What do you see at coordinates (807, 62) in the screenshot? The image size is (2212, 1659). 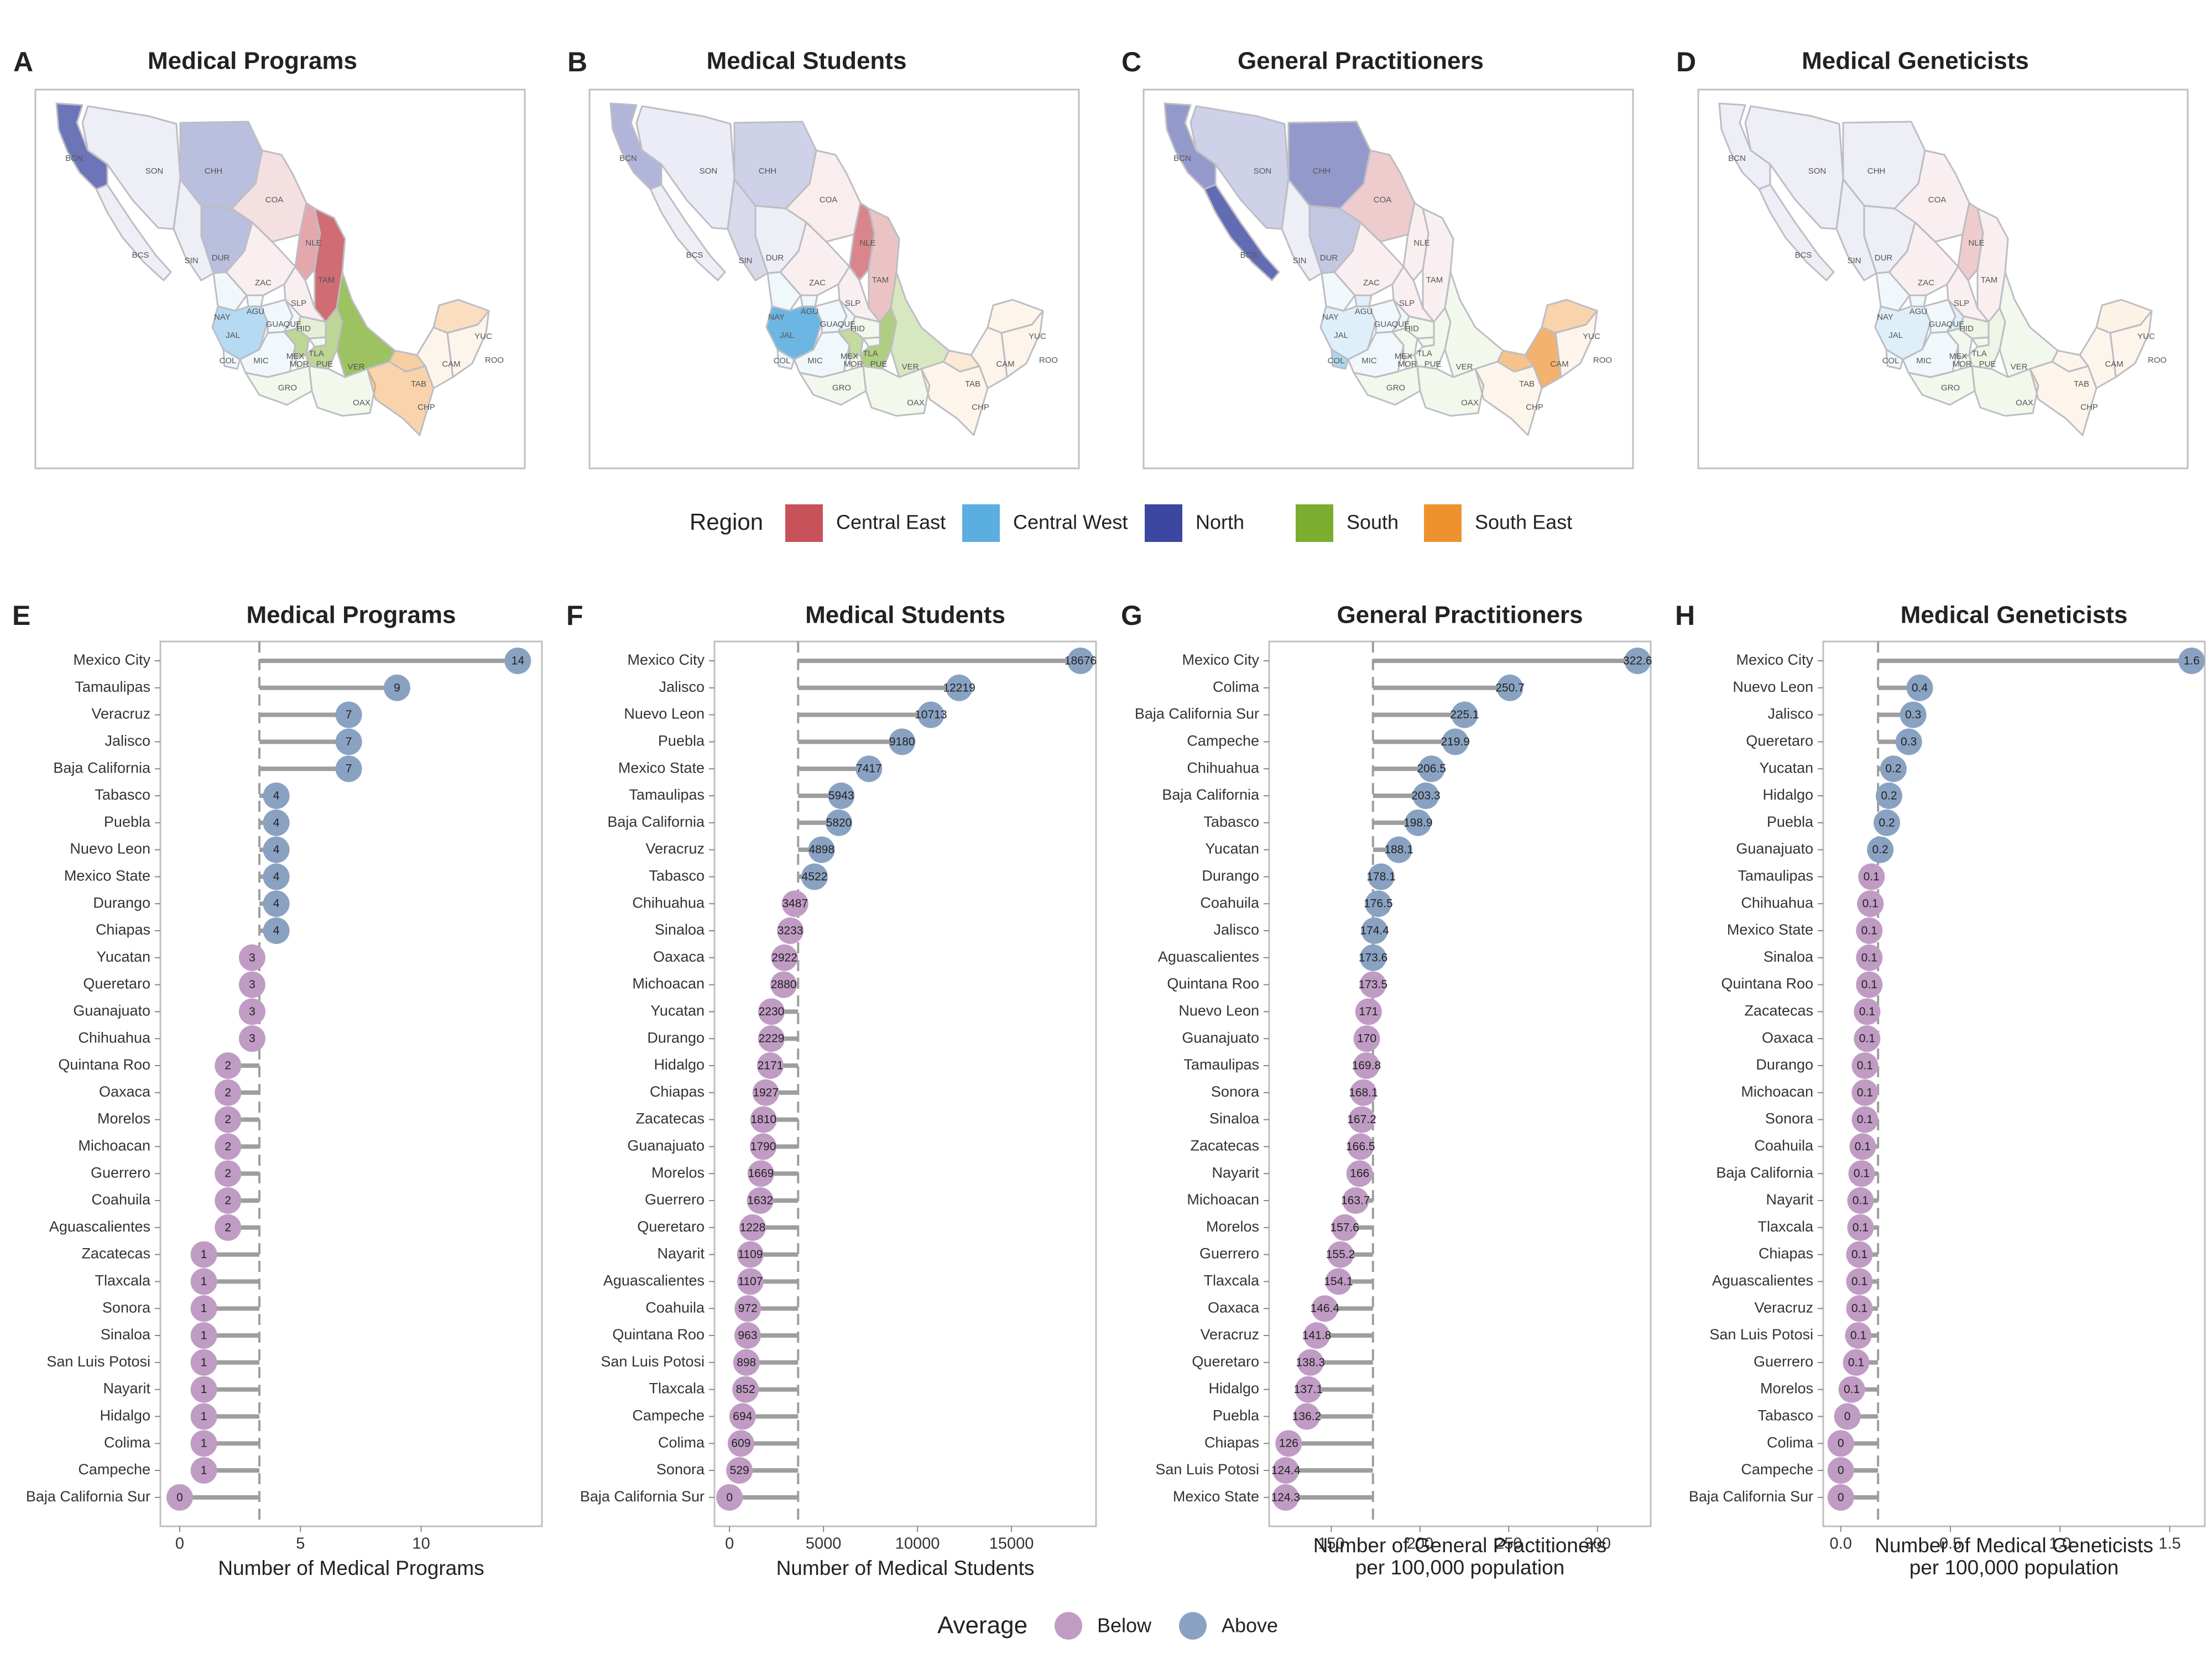 I see `map-title: Medical Students` at bounding box center [807, 62].